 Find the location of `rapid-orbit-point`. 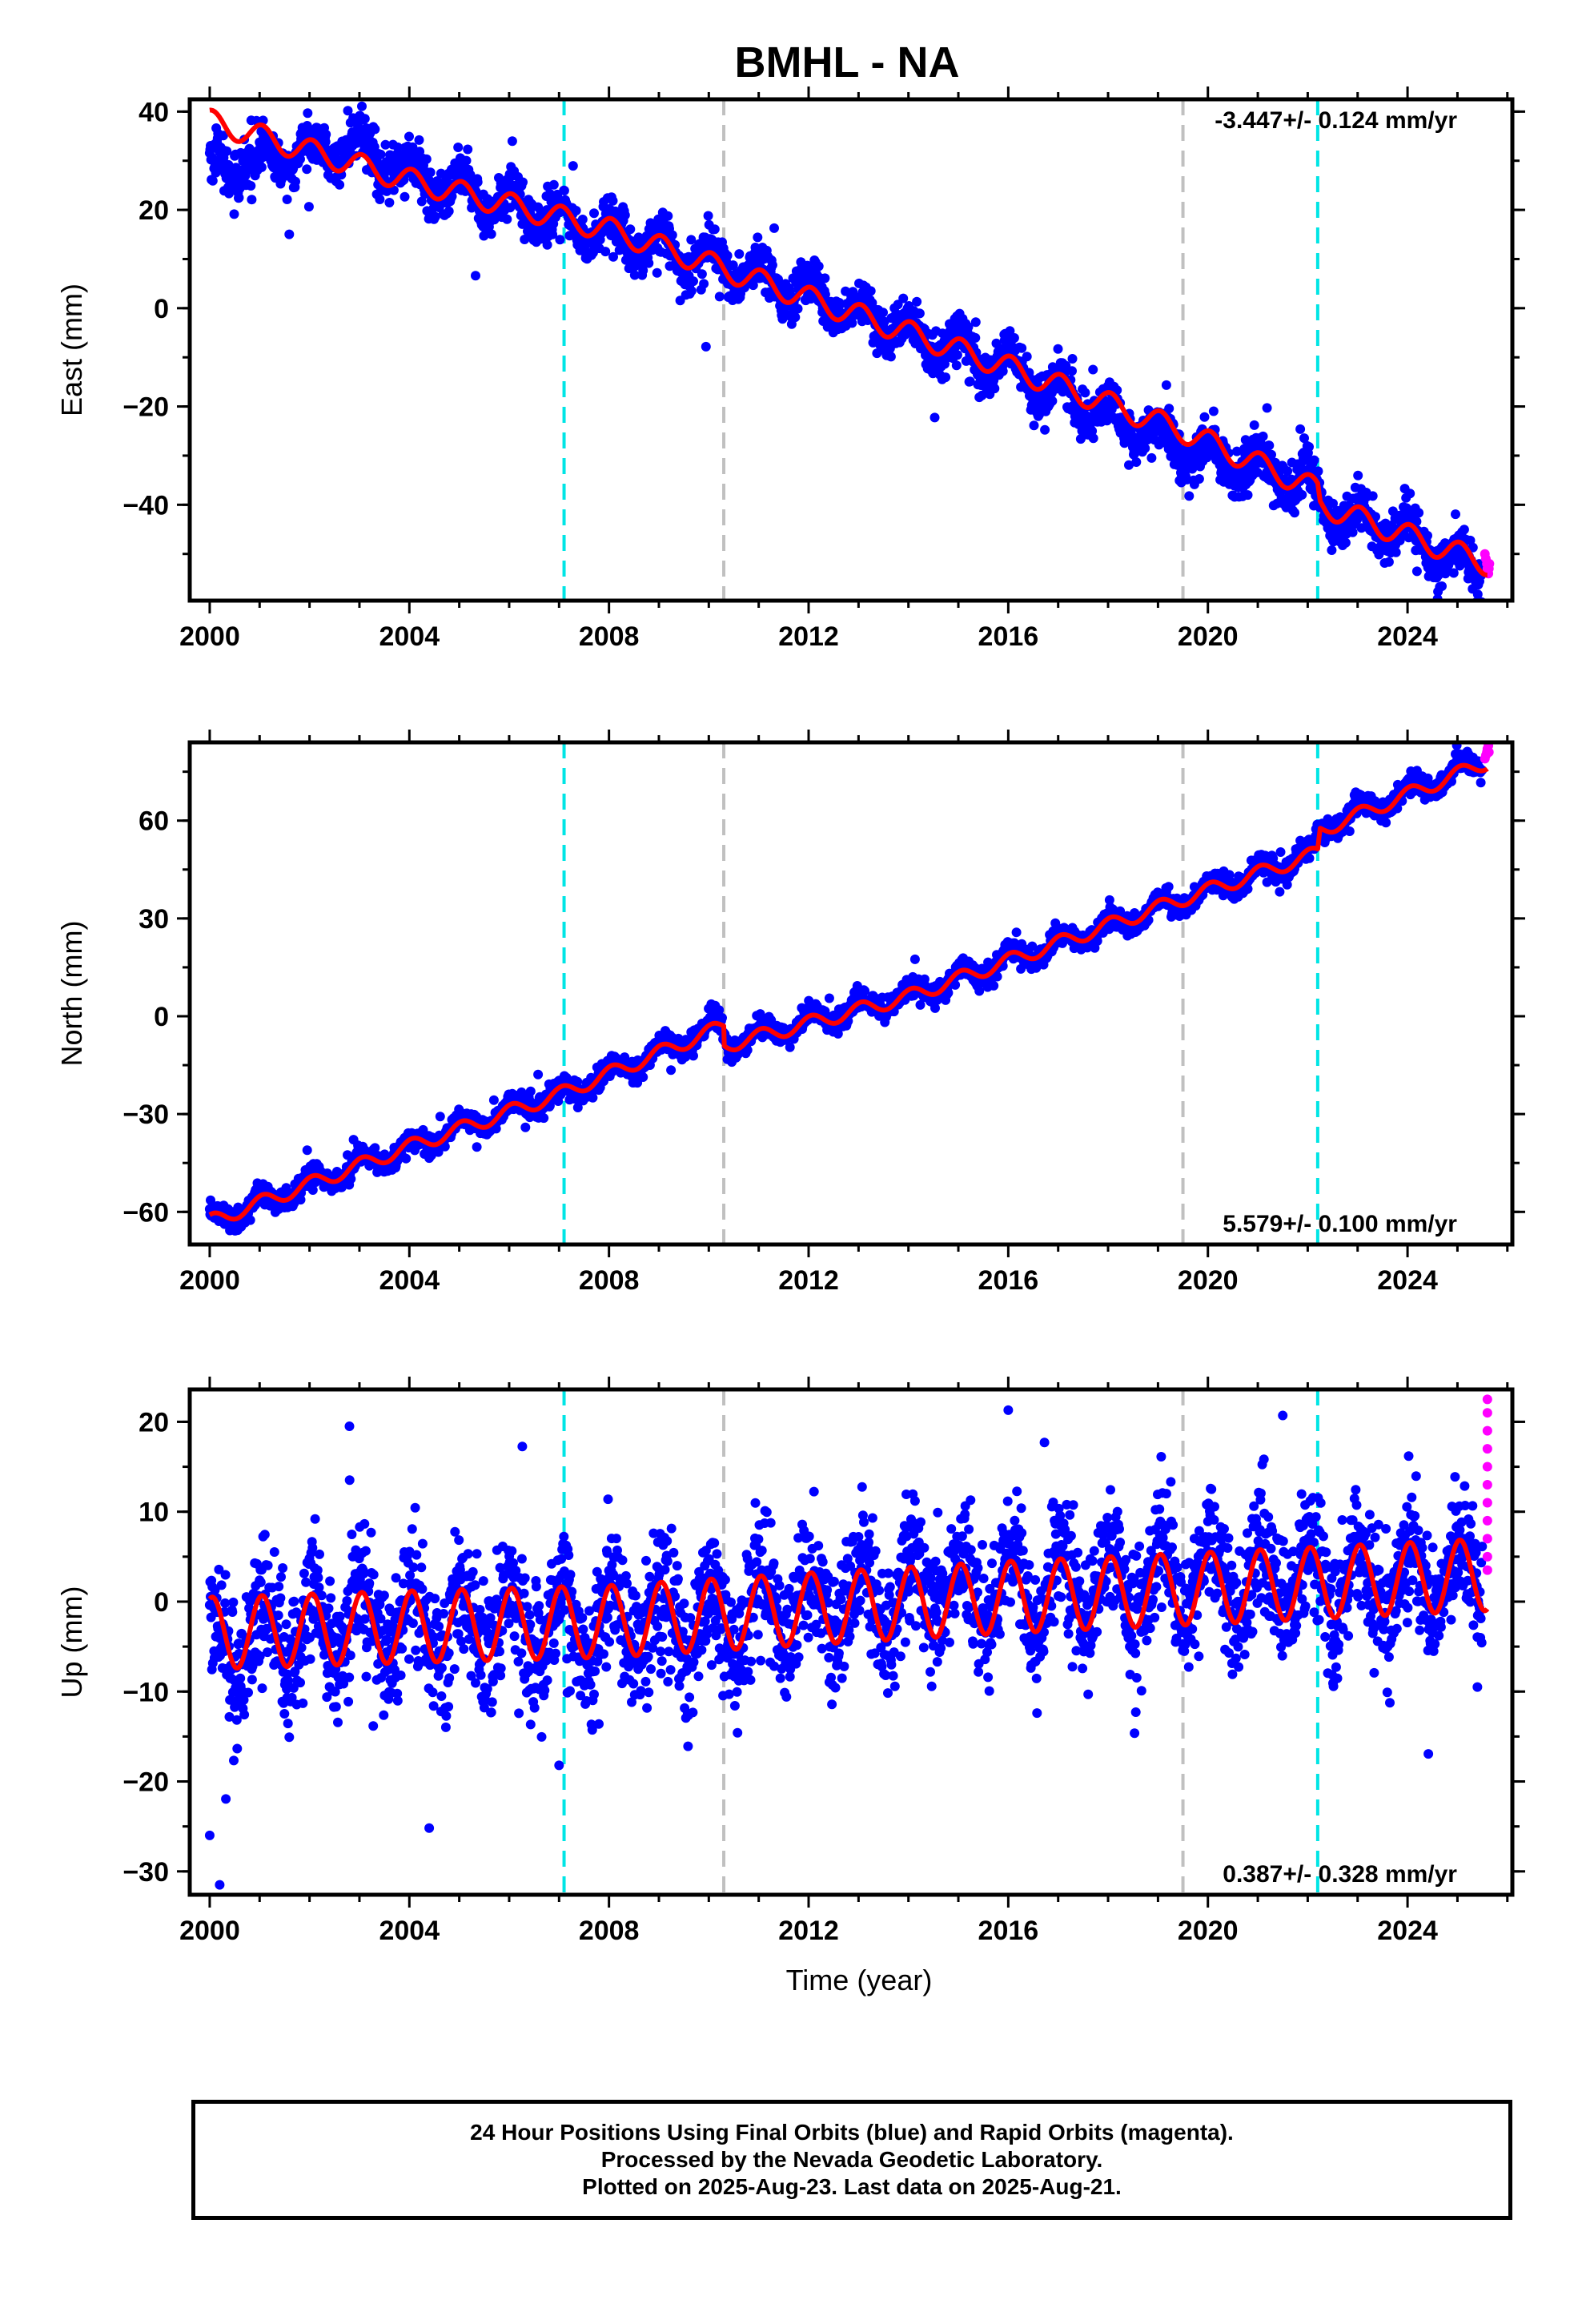

rapid-orbit-point is located at coordinates (1490, 563).